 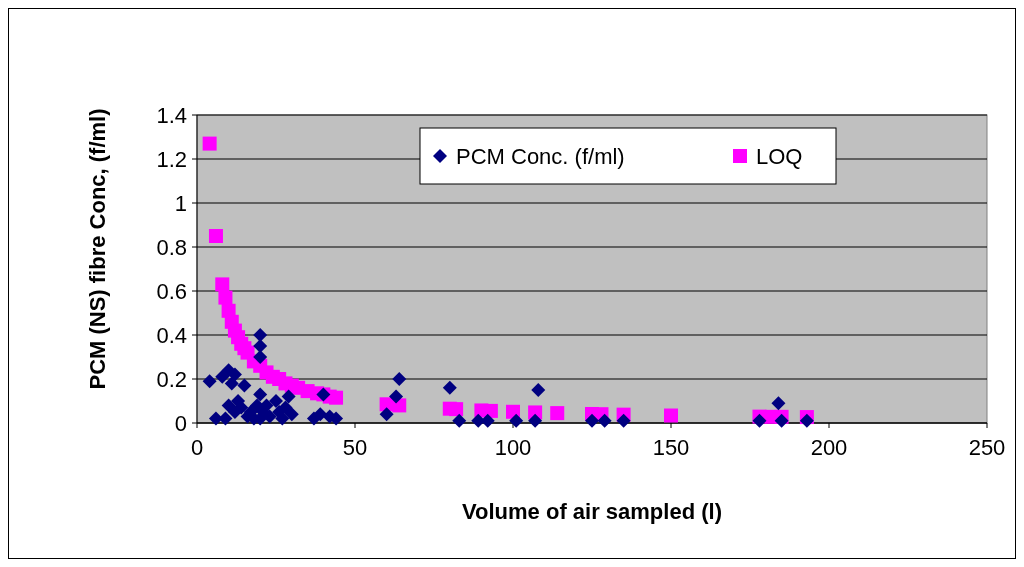 I want to click on legend-label: PCM Conc. (f/ml), so click(x=540, y=156).